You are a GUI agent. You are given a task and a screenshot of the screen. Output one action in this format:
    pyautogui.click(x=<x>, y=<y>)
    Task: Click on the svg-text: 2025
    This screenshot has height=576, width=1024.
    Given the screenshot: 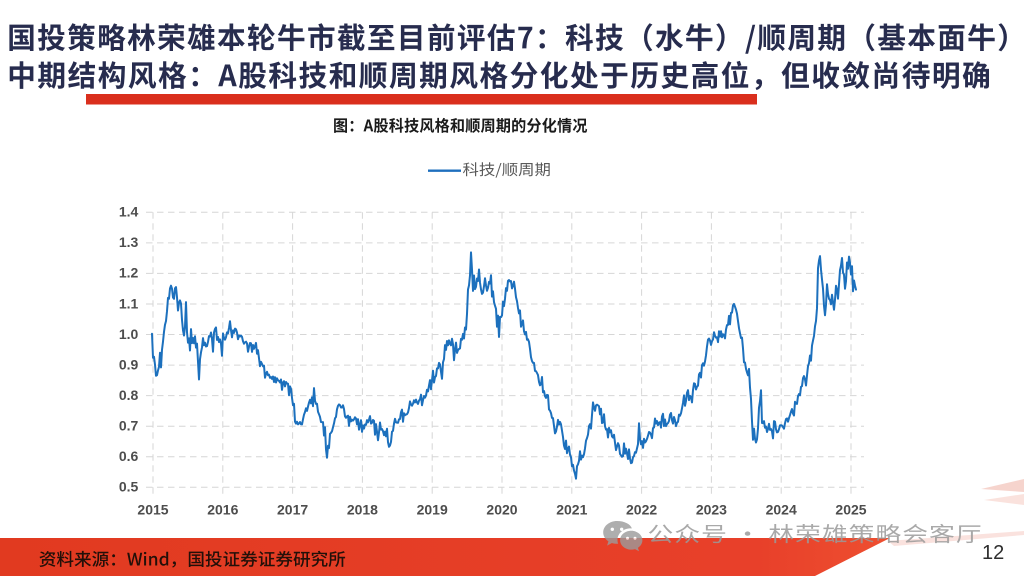 What is the action you would take?
    pyautogui.click(x=850, y=509)
    